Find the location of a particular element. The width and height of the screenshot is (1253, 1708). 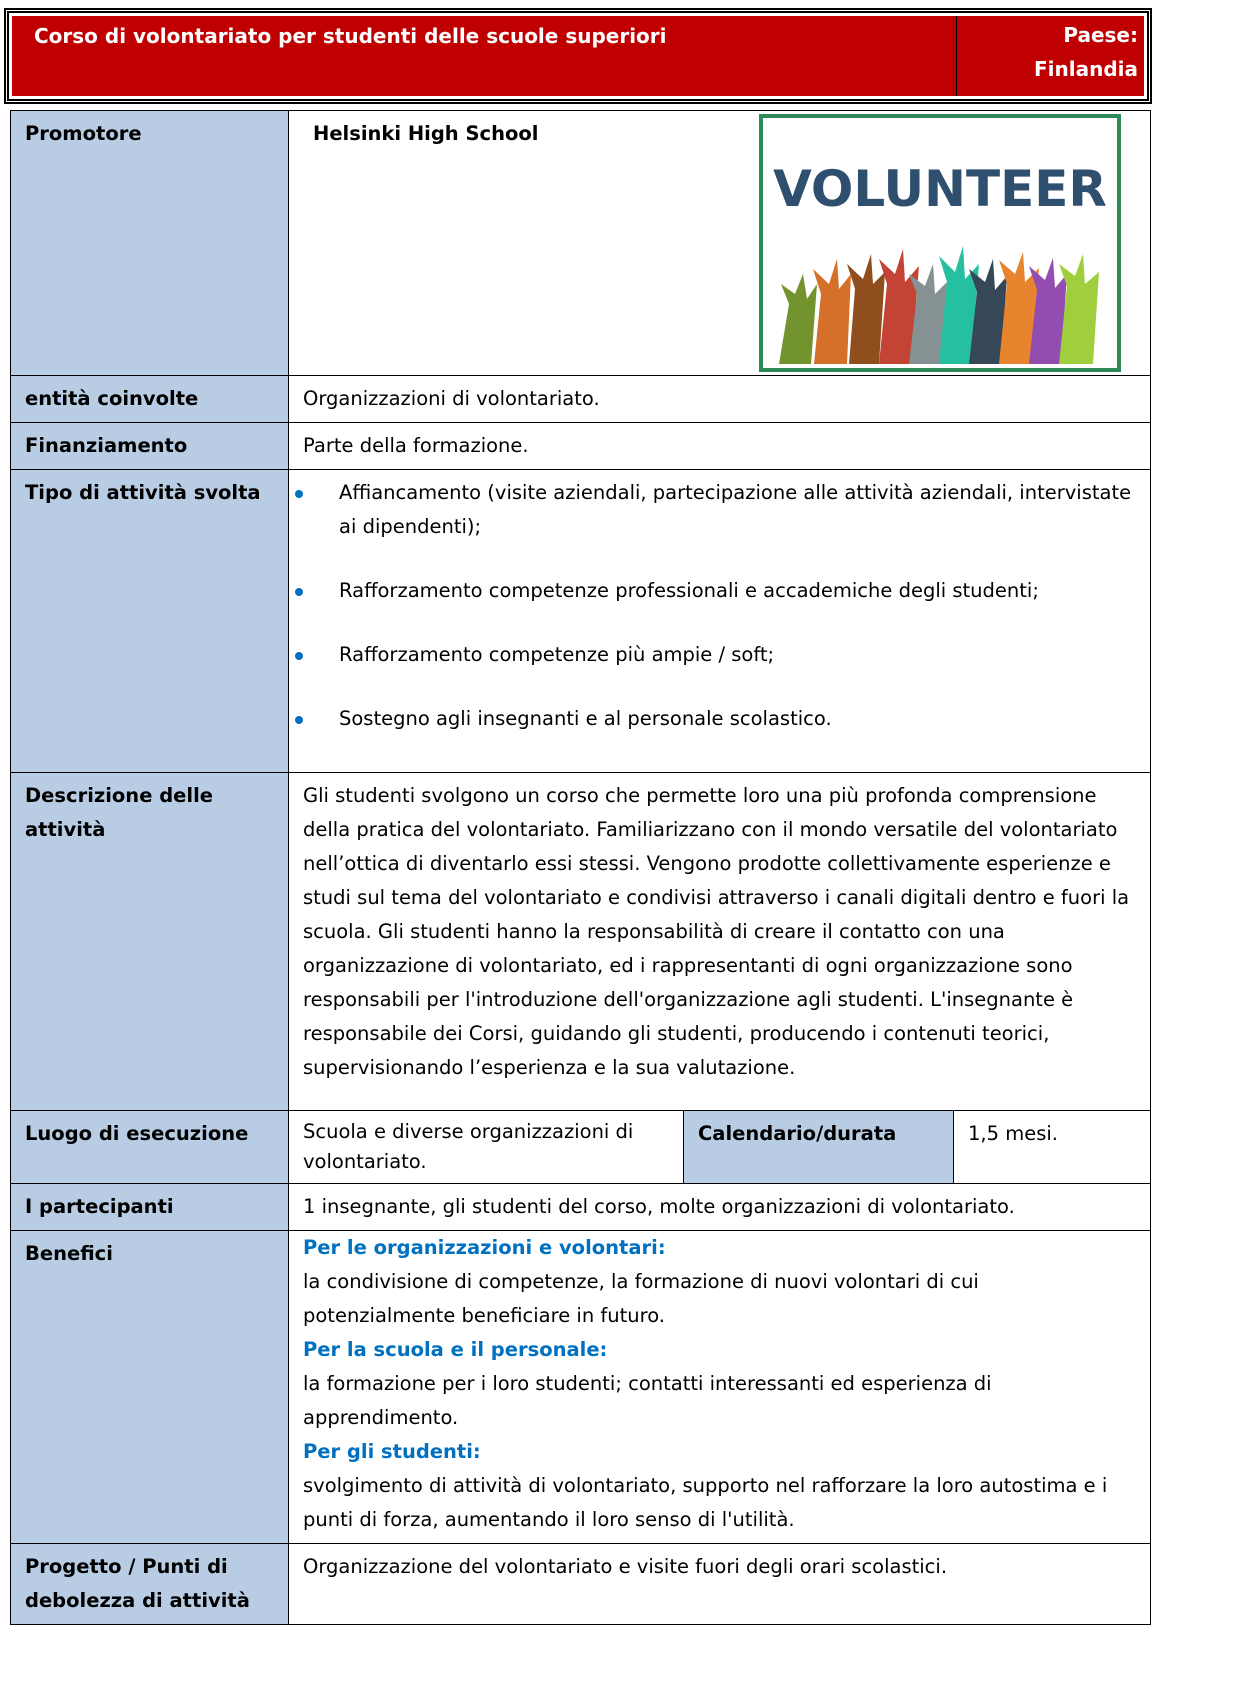

benefit-heading: Per la scuola e il personale: is located at coordinates (455, 1349).